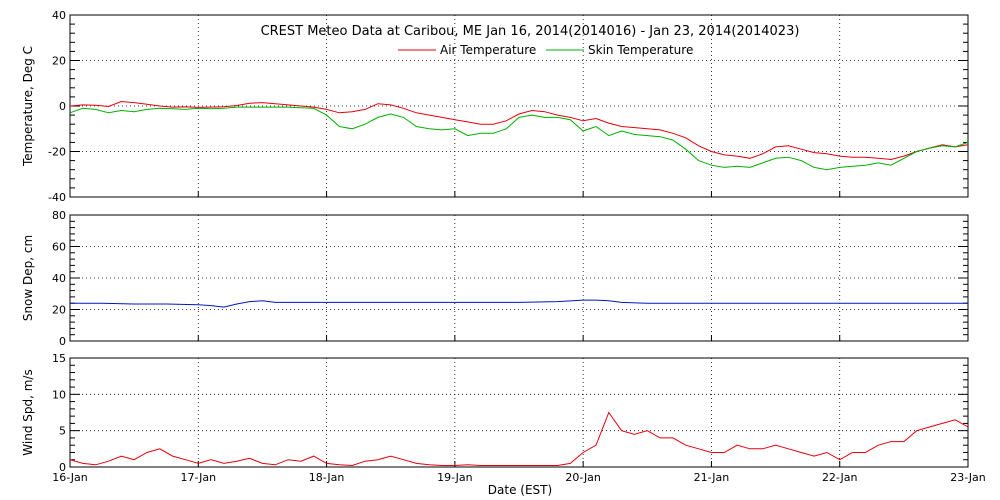 The image size is (1000, 500). I want to click on x-tick-label: 21-Jan, so click(712, 477).